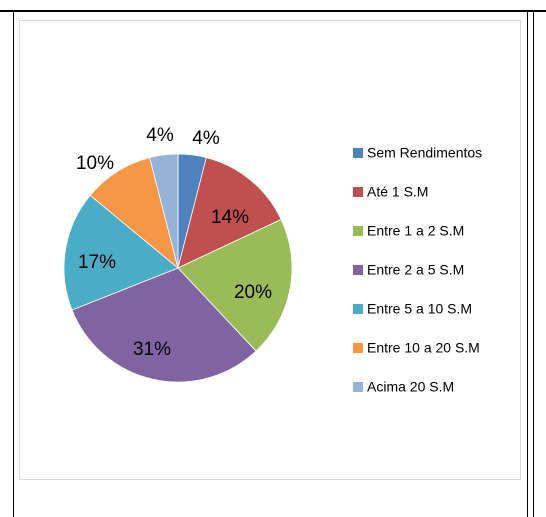  Describe the element at coordinates (527, 263) in the screenshot. I see `table-border-right` at that location.